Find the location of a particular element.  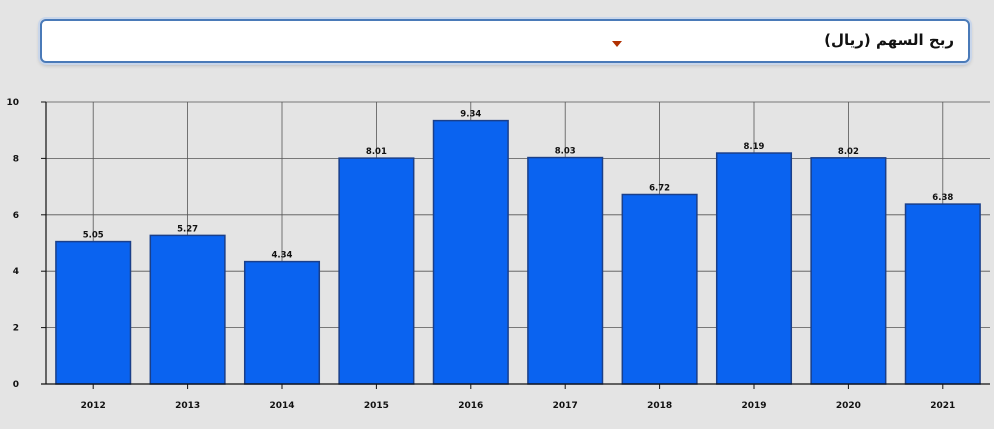

bar-2020 is located at coordinates (848, 271).